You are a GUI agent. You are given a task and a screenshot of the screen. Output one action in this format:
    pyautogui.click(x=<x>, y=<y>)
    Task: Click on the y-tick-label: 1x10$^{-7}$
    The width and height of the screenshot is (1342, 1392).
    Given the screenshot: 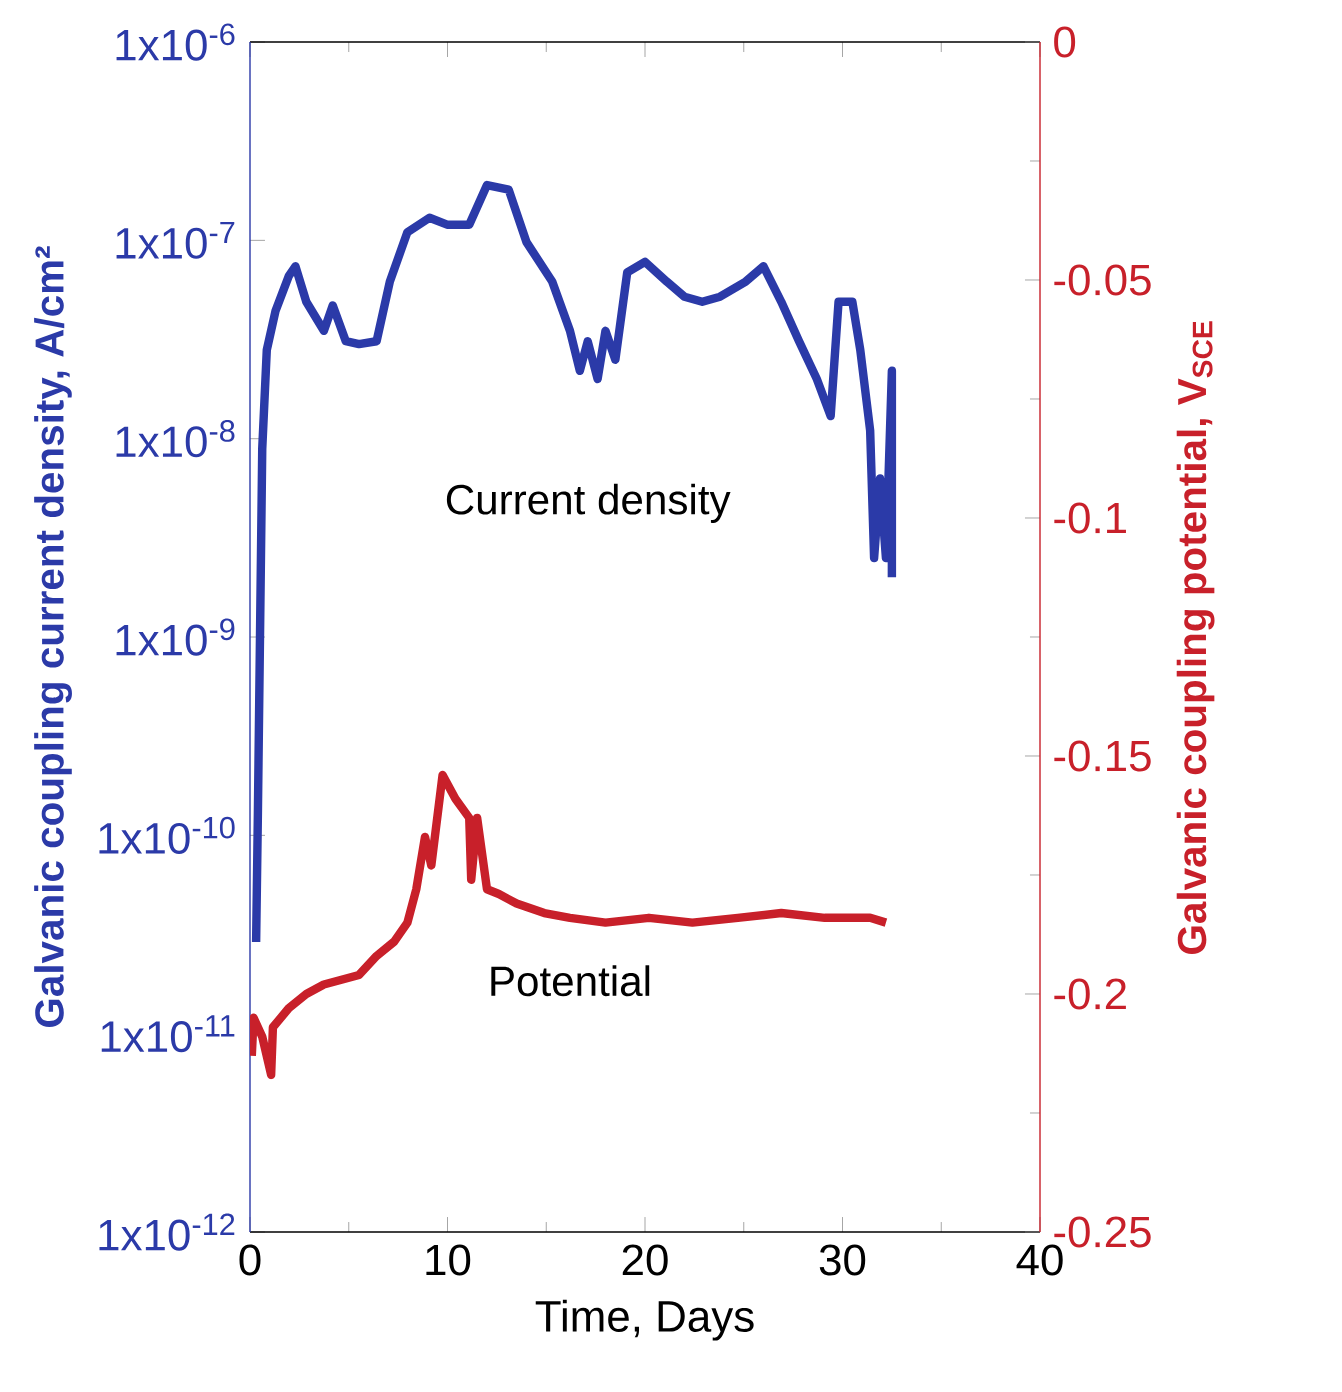 What is the action you would take?
    pyautogui.click(x=175, y=240)
    